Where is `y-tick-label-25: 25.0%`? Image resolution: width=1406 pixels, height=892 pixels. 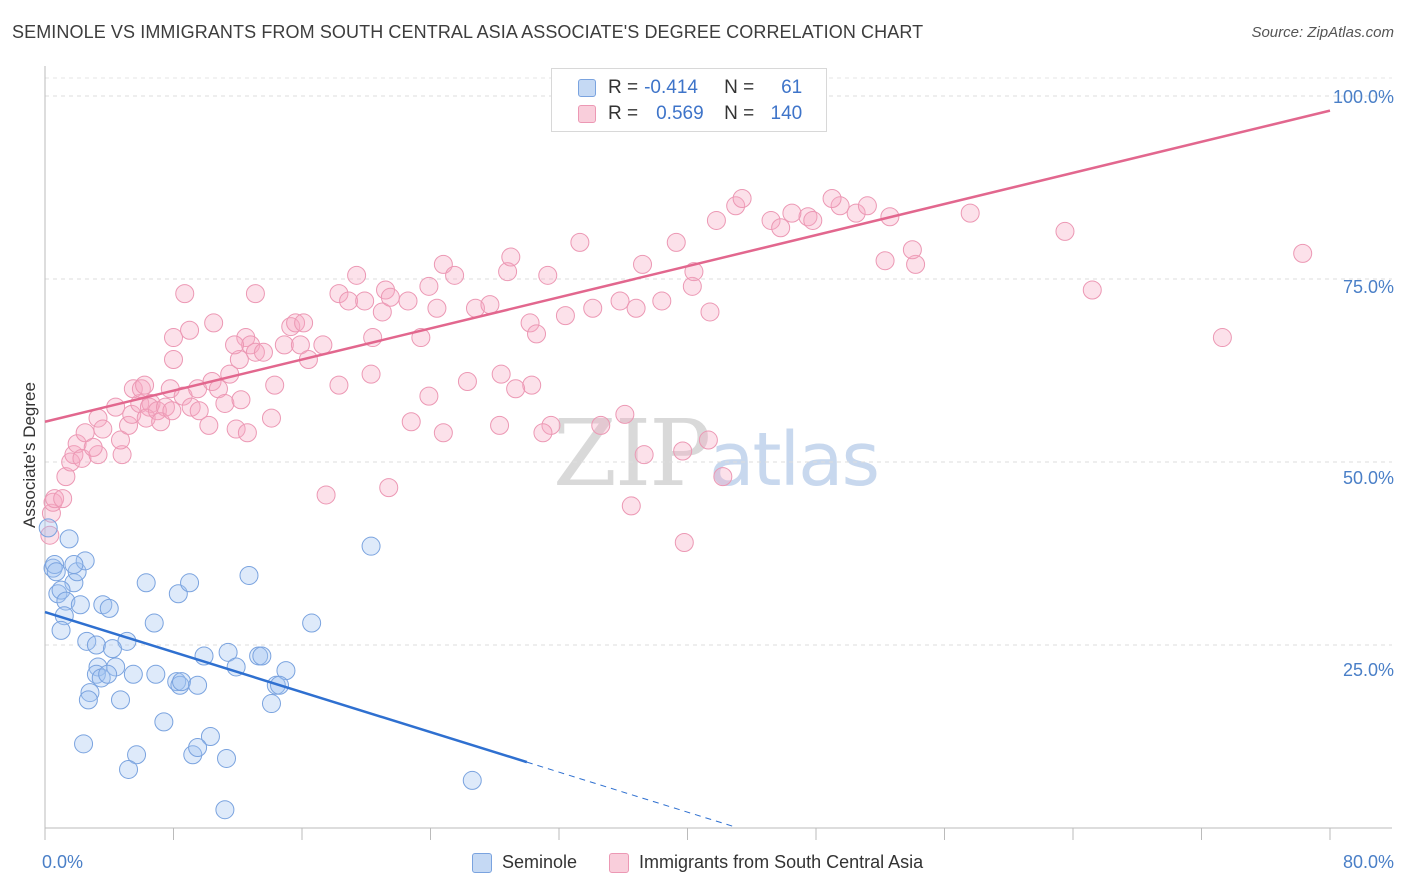
y-tick-label-25: 25.0% is located at coordinates (1368, 670).